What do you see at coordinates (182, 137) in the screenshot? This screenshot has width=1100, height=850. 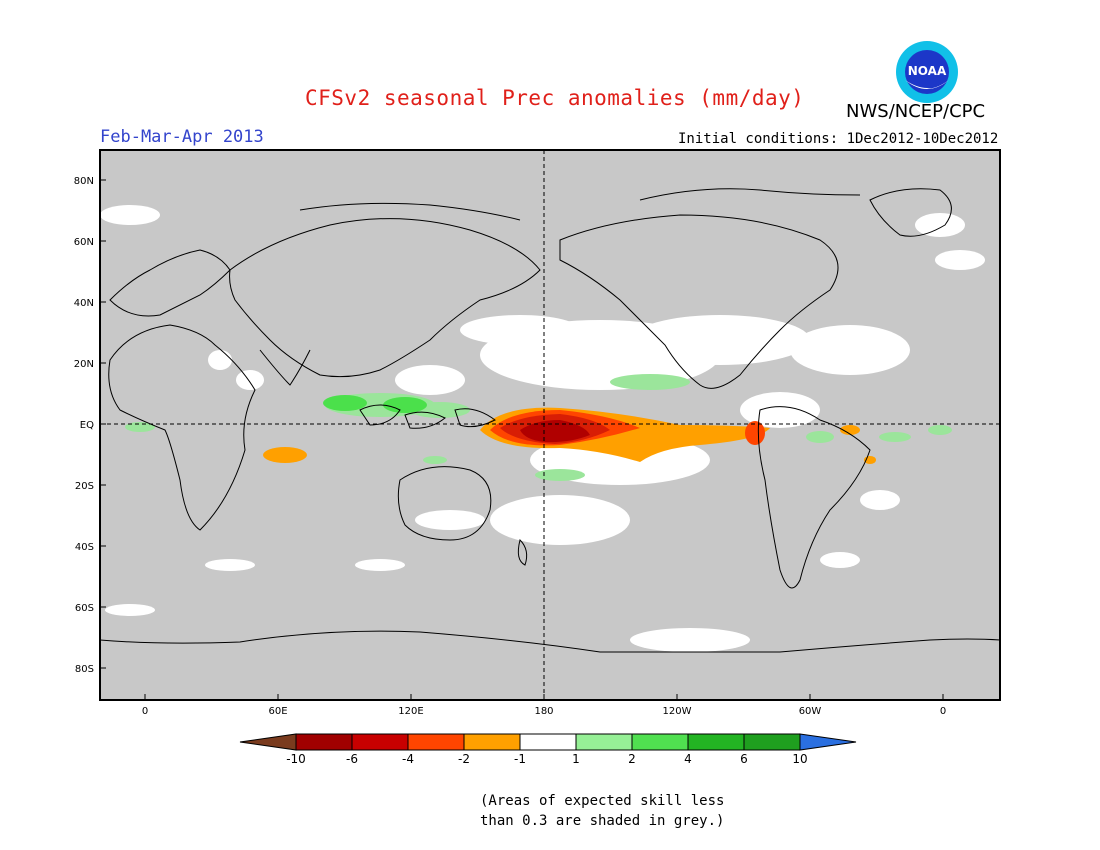 I see `forecast-period: Feb-Mar-Apr 2013` at bounding box center [182, 137].